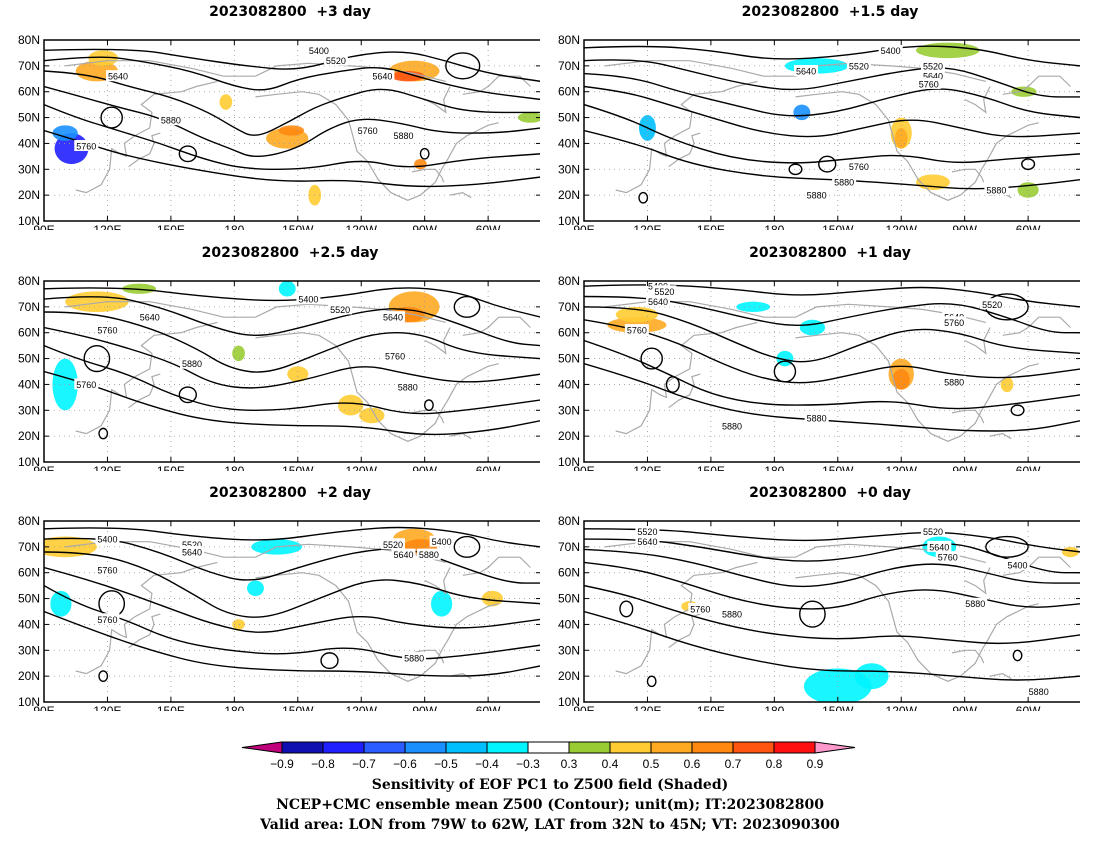 The image size is (1100, 850). What do you see at coordinates (964, 226) in the screenshot?
I see `lon-label: 90W` at bounding box center [964, 226].